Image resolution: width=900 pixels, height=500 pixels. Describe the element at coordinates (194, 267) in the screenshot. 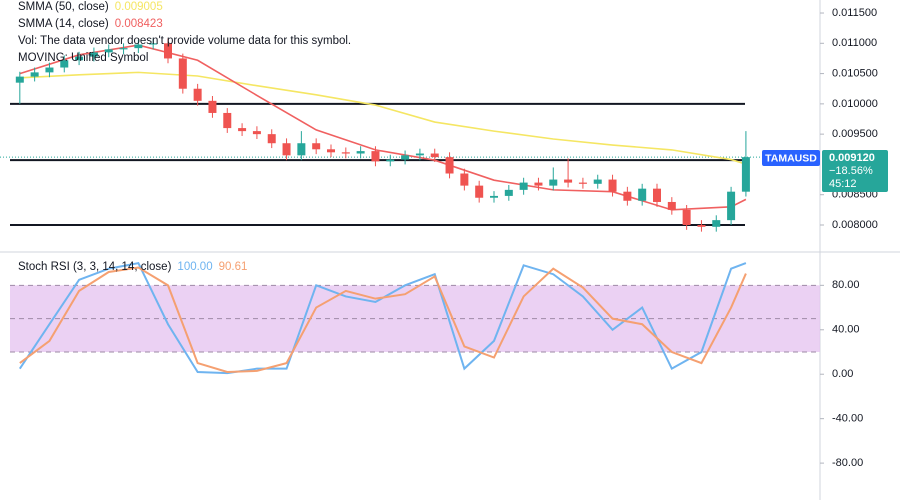

I see `legend-value: 100.00` at that location.